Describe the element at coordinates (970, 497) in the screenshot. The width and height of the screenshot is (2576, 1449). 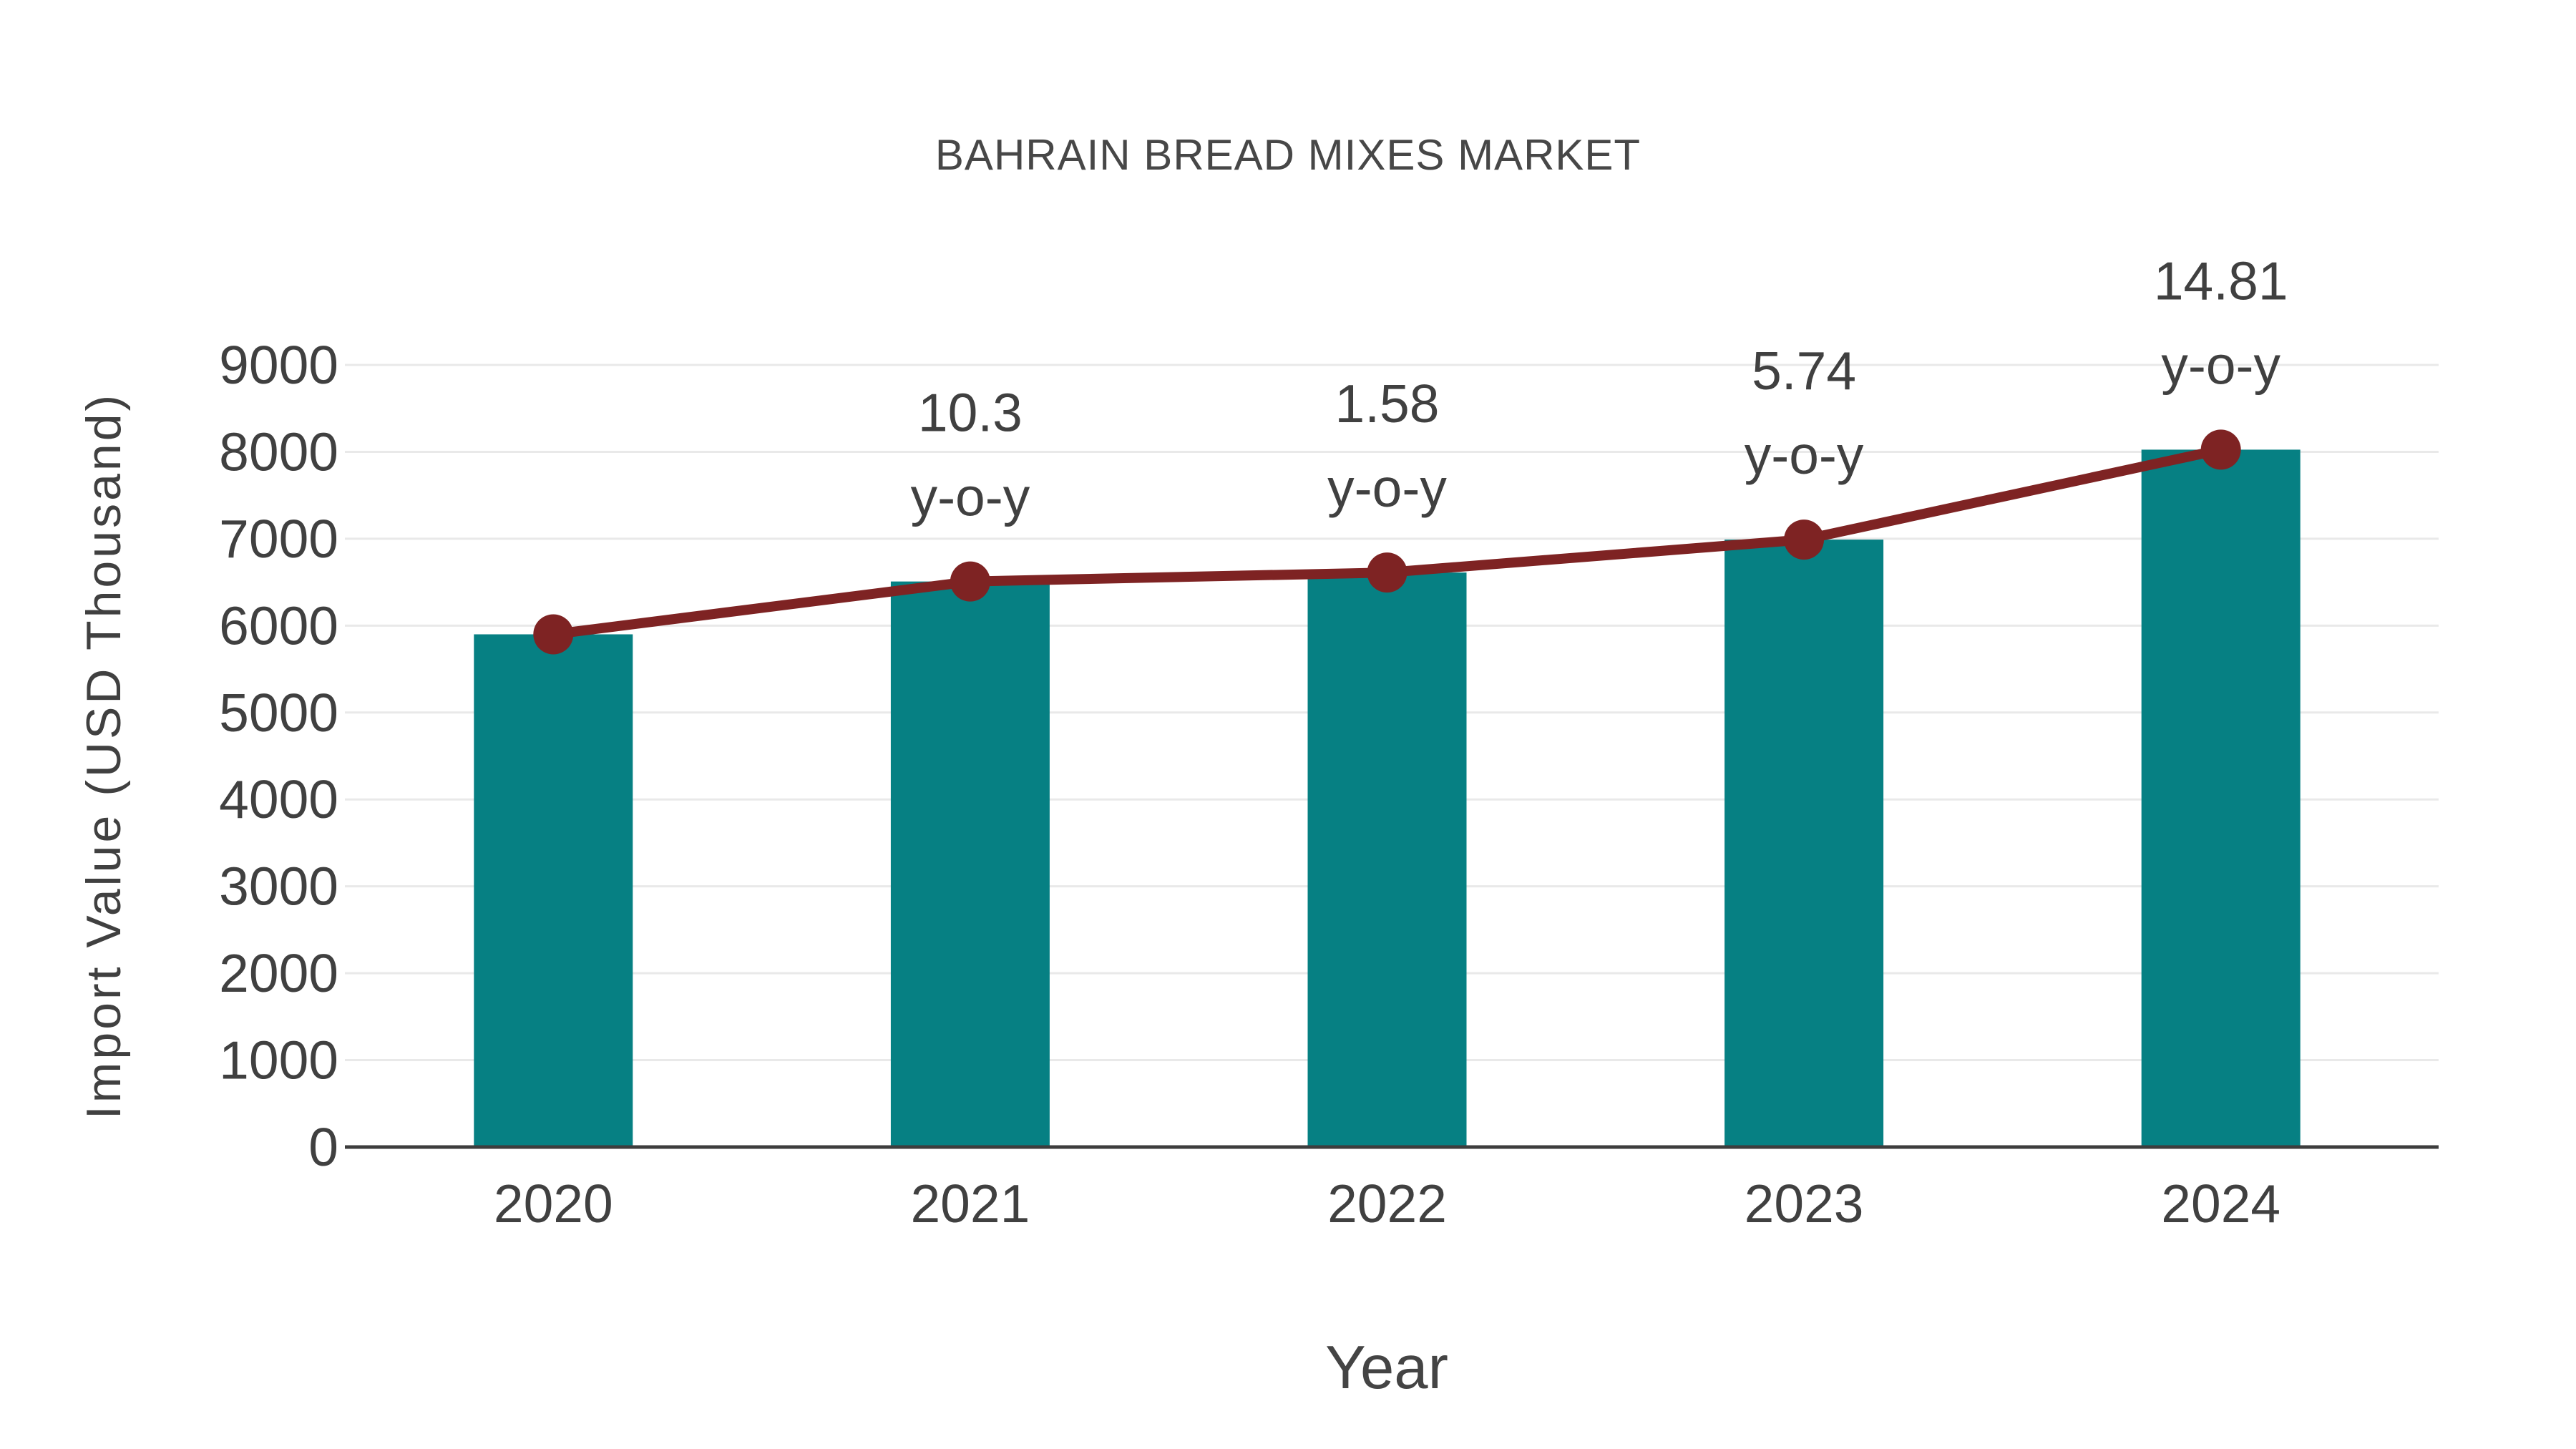
I see `annotation-unit-2021: y-o-y` at that location.